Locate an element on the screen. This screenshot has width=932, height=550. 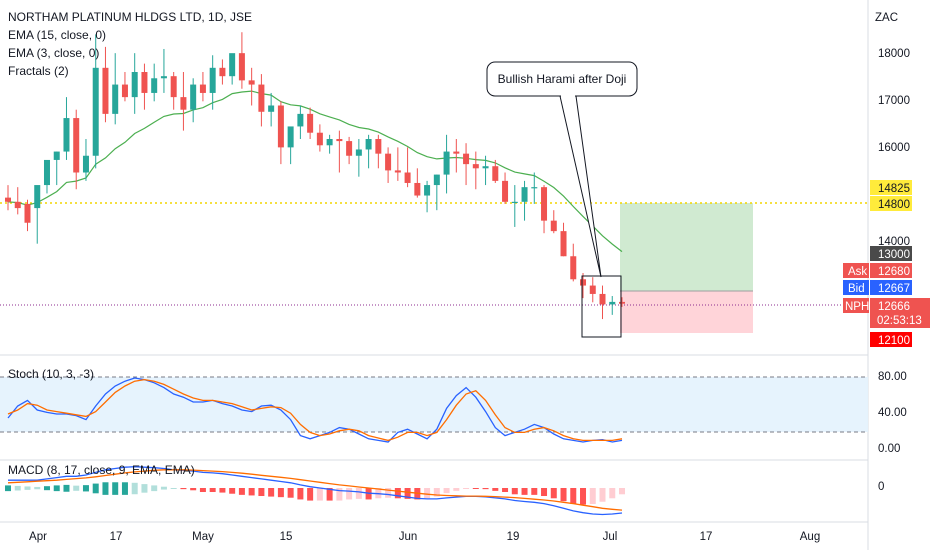
target-zone is located at coordinates (686, 247).